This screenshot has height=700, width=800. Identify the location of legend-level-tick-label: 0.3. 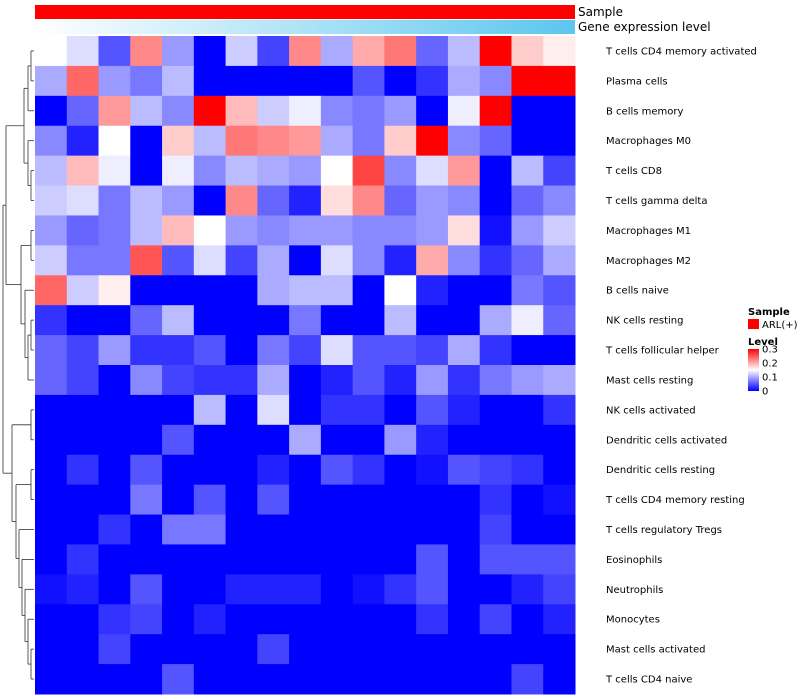
(770, 350).